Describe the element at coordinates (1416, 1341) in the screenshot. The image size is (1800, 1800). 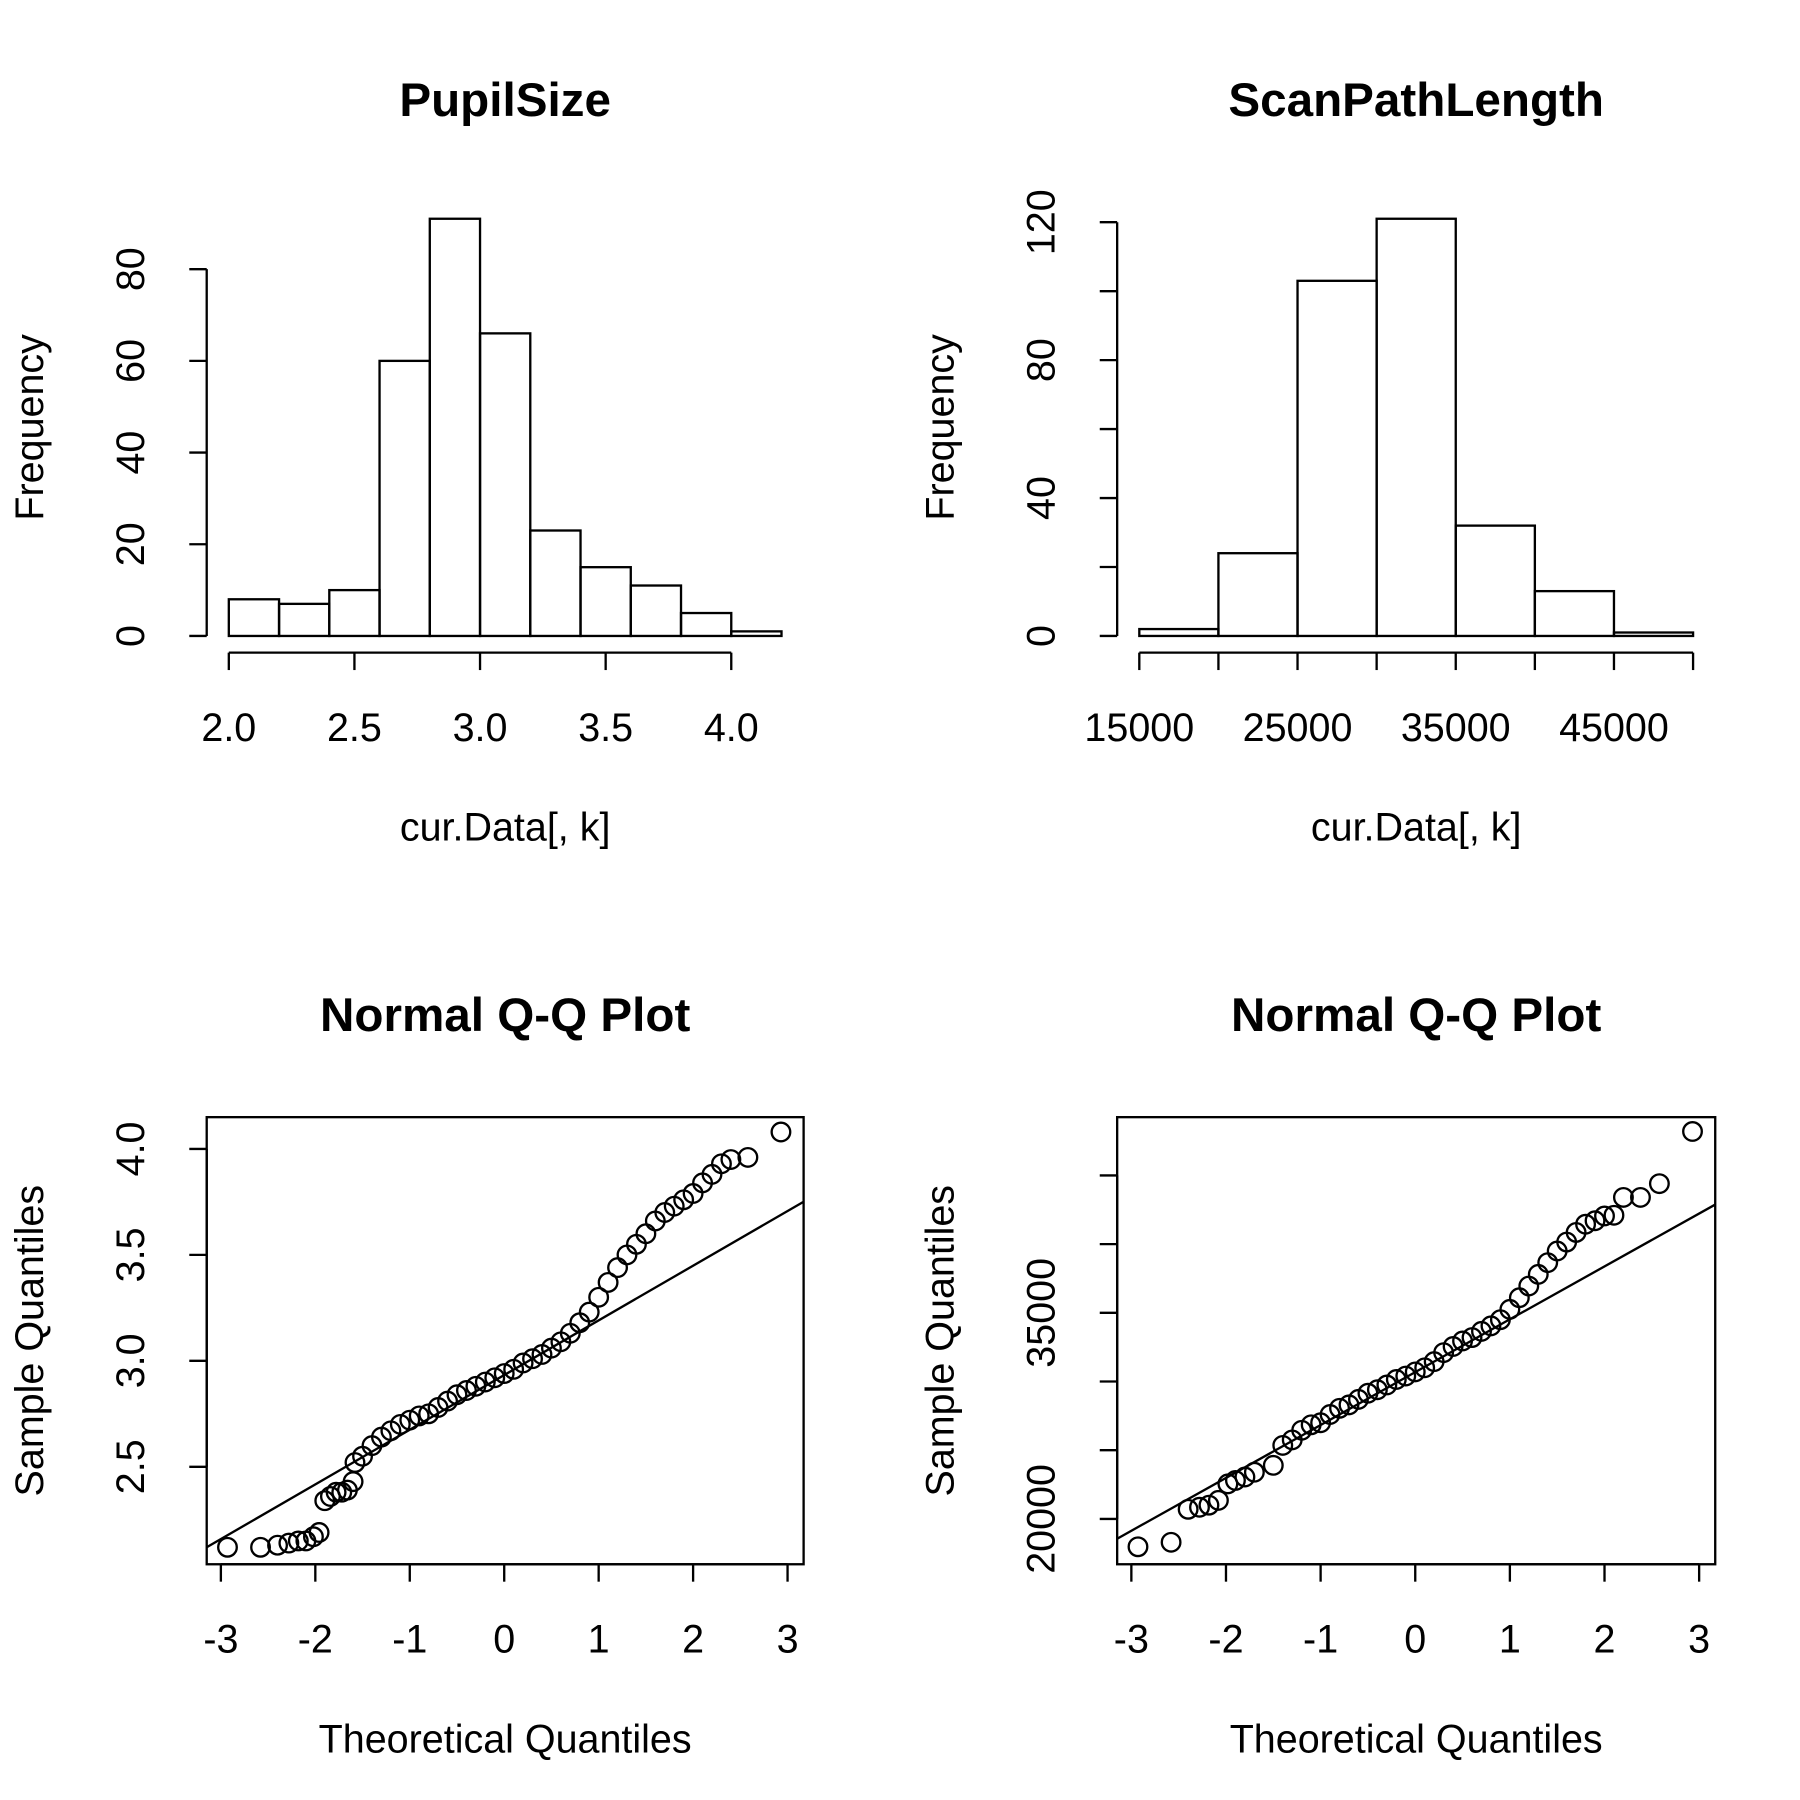
I see `plot-frame` at that location.